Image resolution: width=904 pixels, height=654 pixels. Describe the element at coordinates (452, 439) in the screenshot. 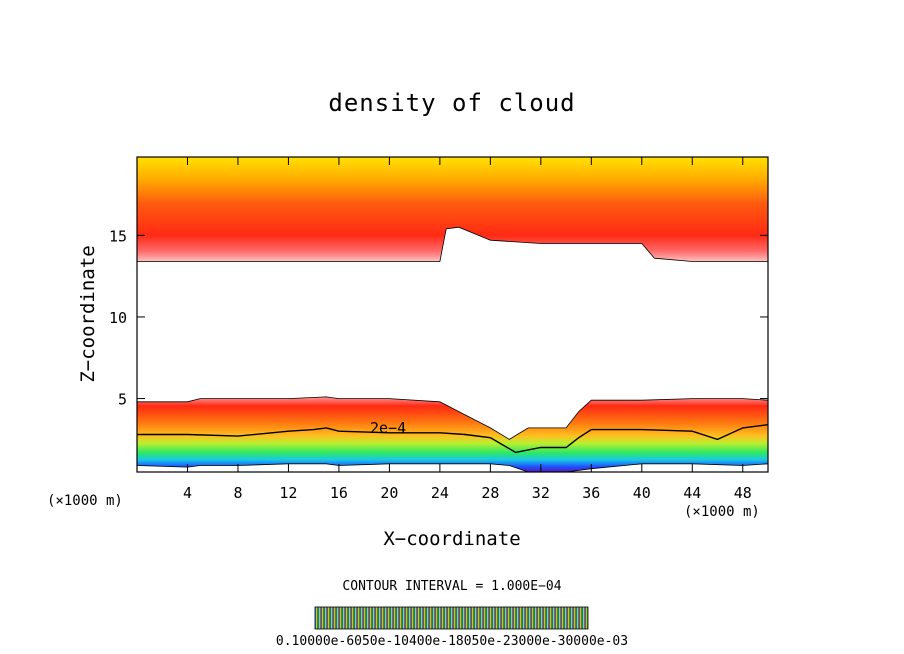

I see `contour-2e-4-line` at that location.